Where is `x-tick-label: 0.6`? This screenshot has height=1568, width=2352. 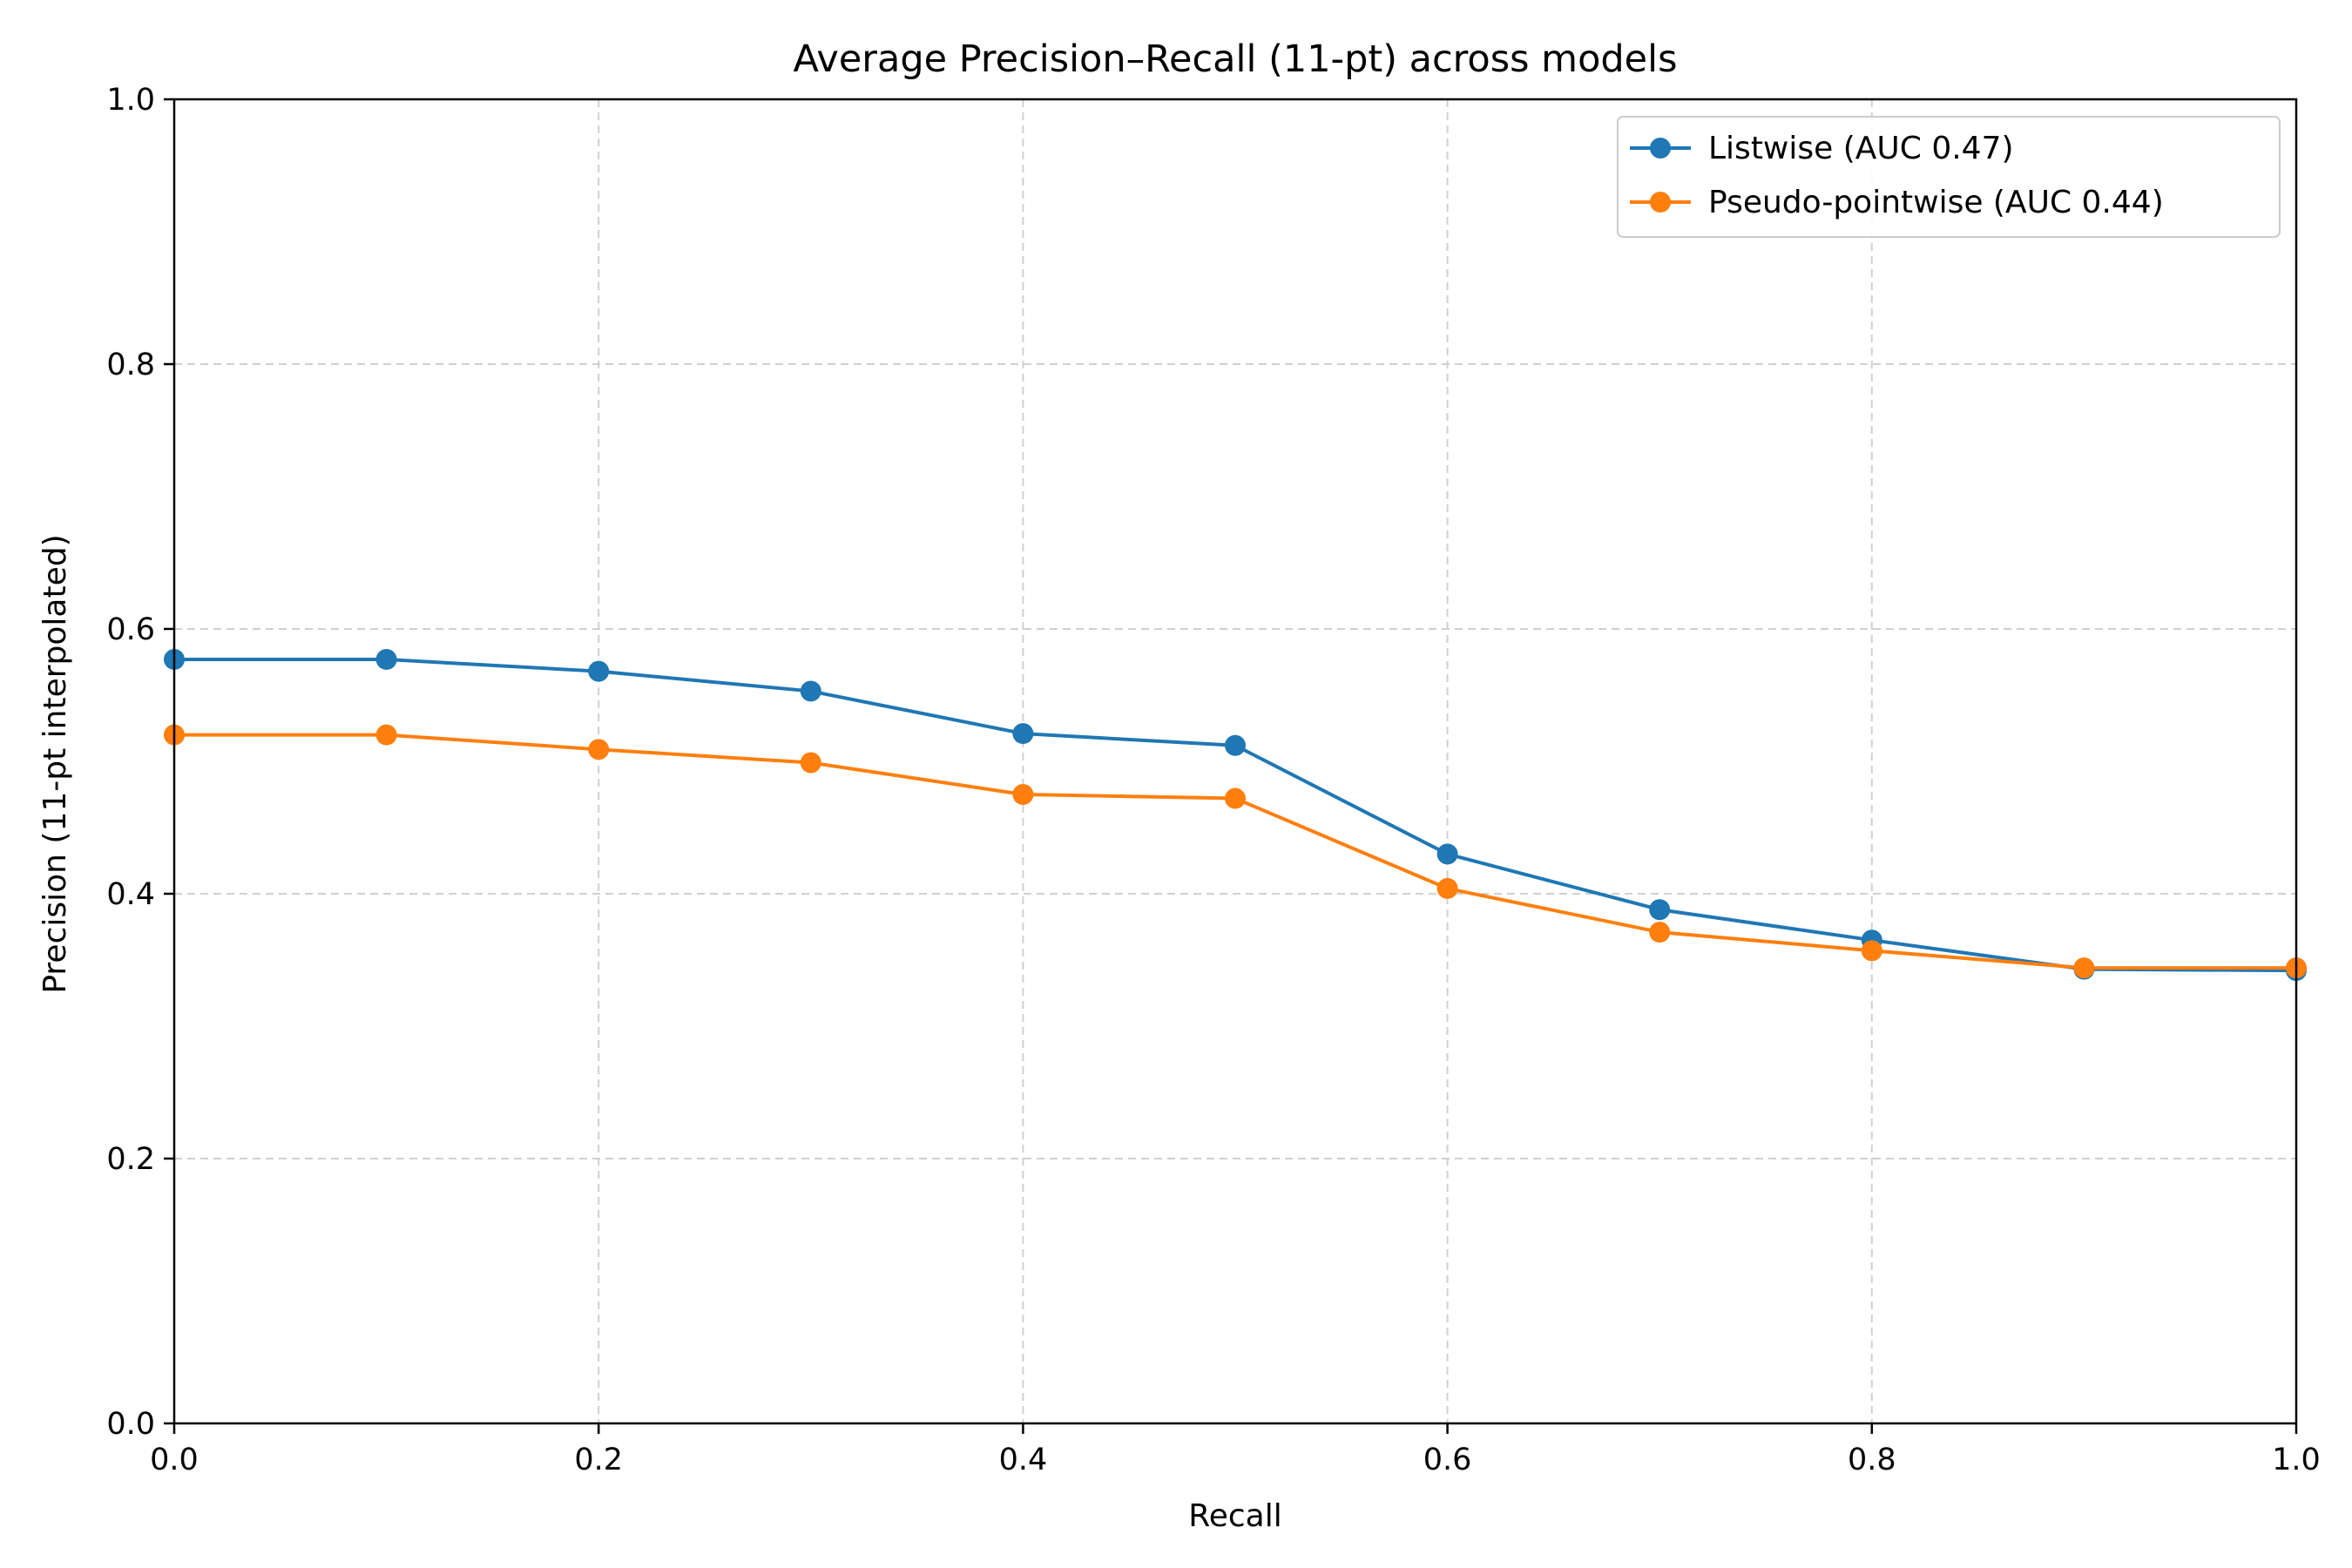
x-tick-label: 0.6 is located at coordinates (1447, 1460).